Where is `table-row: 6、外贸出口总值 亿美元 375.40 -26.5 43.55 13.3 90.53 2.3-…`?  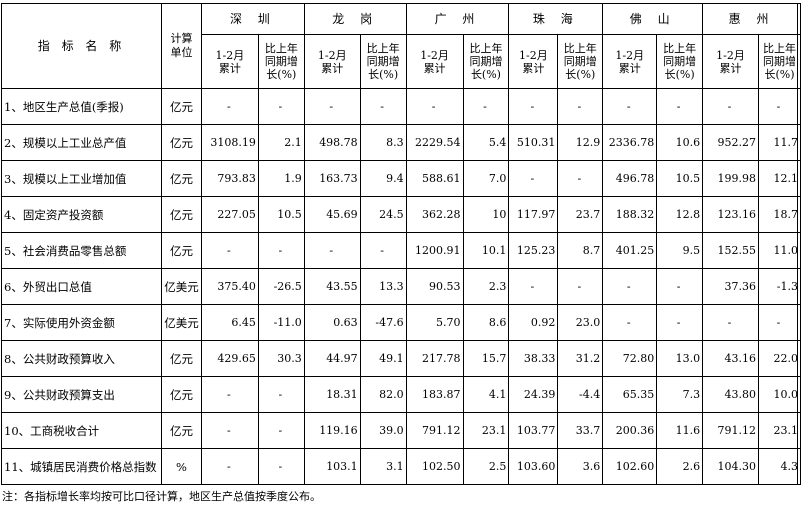 table-row: 6、外贸出口总值 亿美元 375.40 -26.5 43.55 13.3 90.53 2.3-… is located at coordinates (401, 286).